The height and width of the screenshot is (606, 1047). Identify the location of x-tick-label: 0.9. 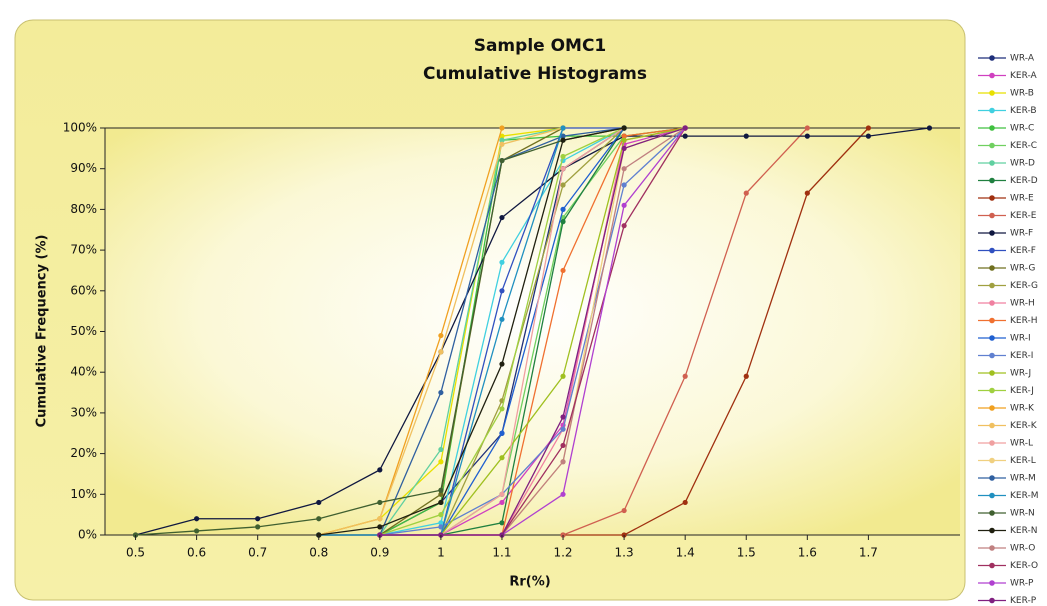
(379, 553).